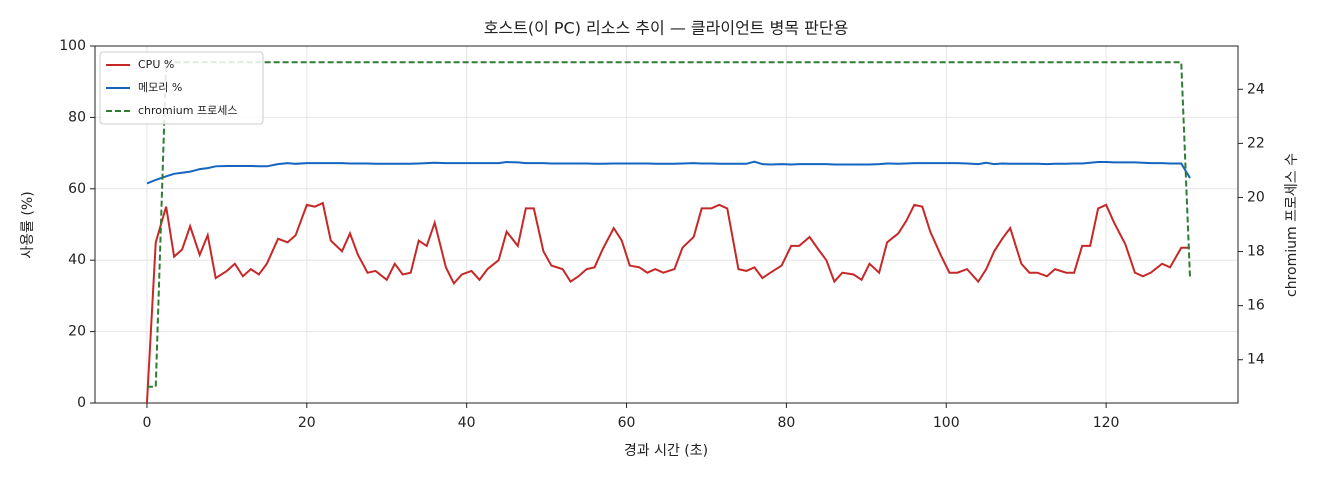  What do you see at coordinates (666, 28) in the screenshot?
I see `chart-title: 호스트(이 PC) 리소스 추이 — 클라이언트 병목 판단용` at bounding box center [666, 28].